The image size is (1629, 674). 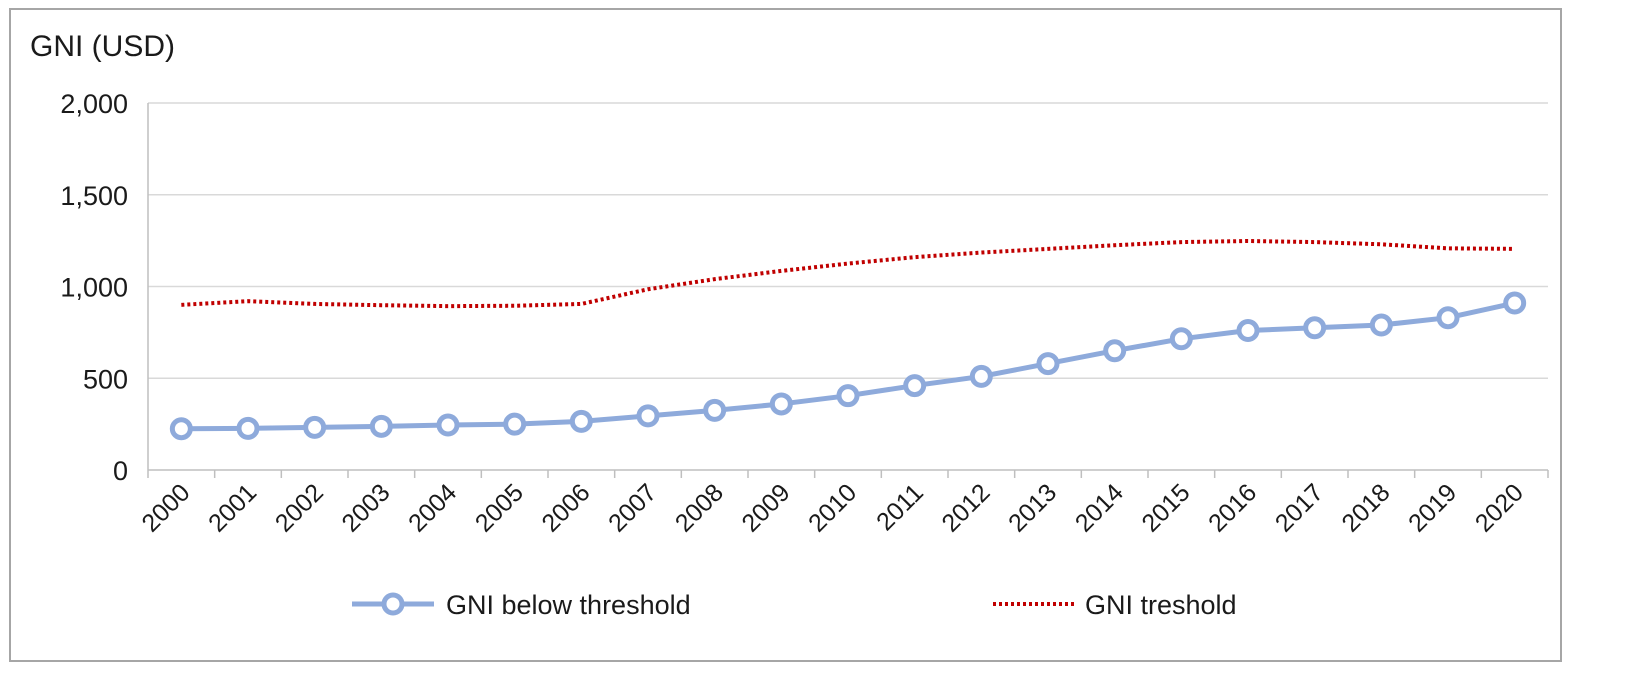 I want to click on y-tick-label: 2,000, so click(x=94, y=104).